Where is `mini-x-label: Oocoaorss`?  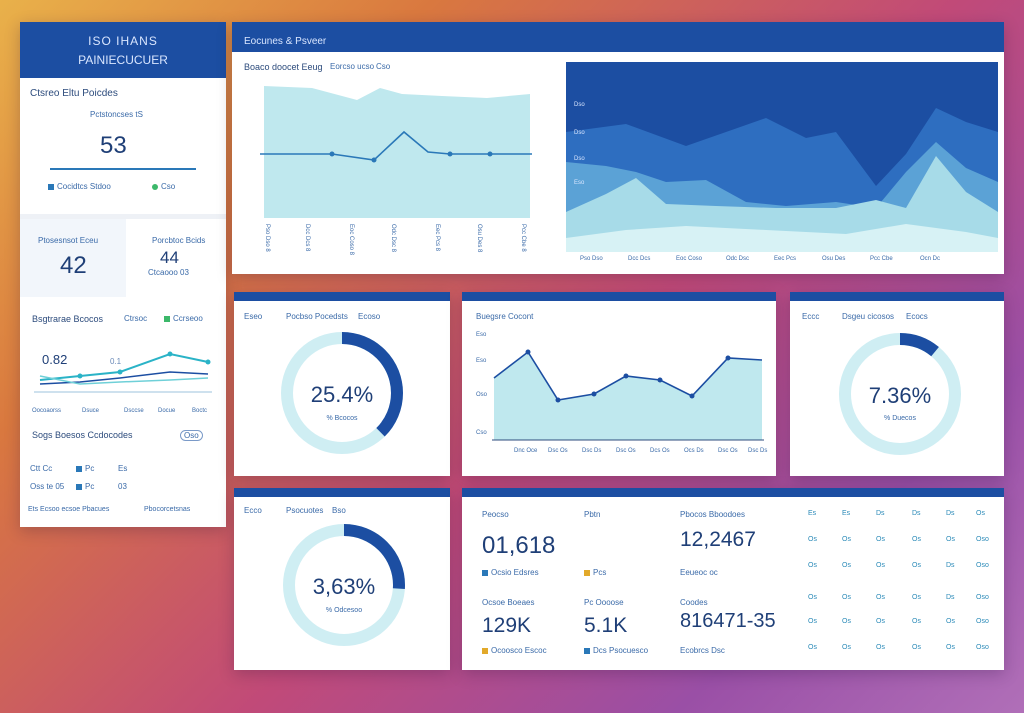
mini-x-label: Oocoaorss is located at coordinates (46, 411).